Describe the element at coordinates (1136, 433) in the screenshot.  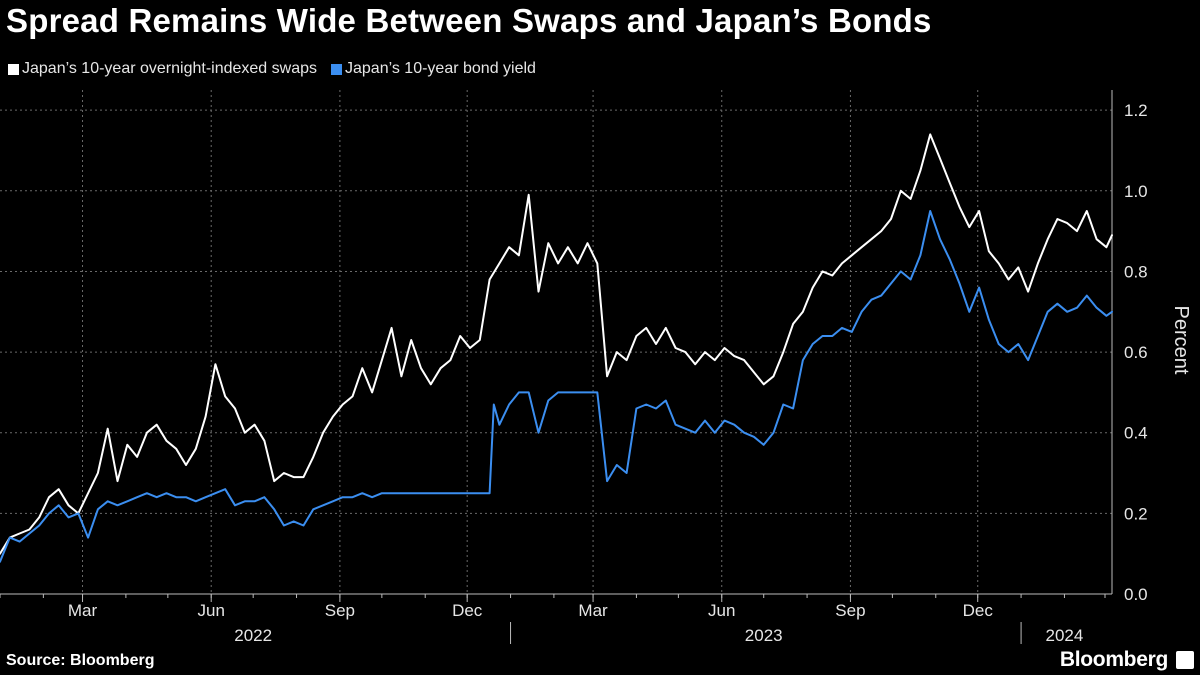
I see `y-tick-label: 0.4` at that location.